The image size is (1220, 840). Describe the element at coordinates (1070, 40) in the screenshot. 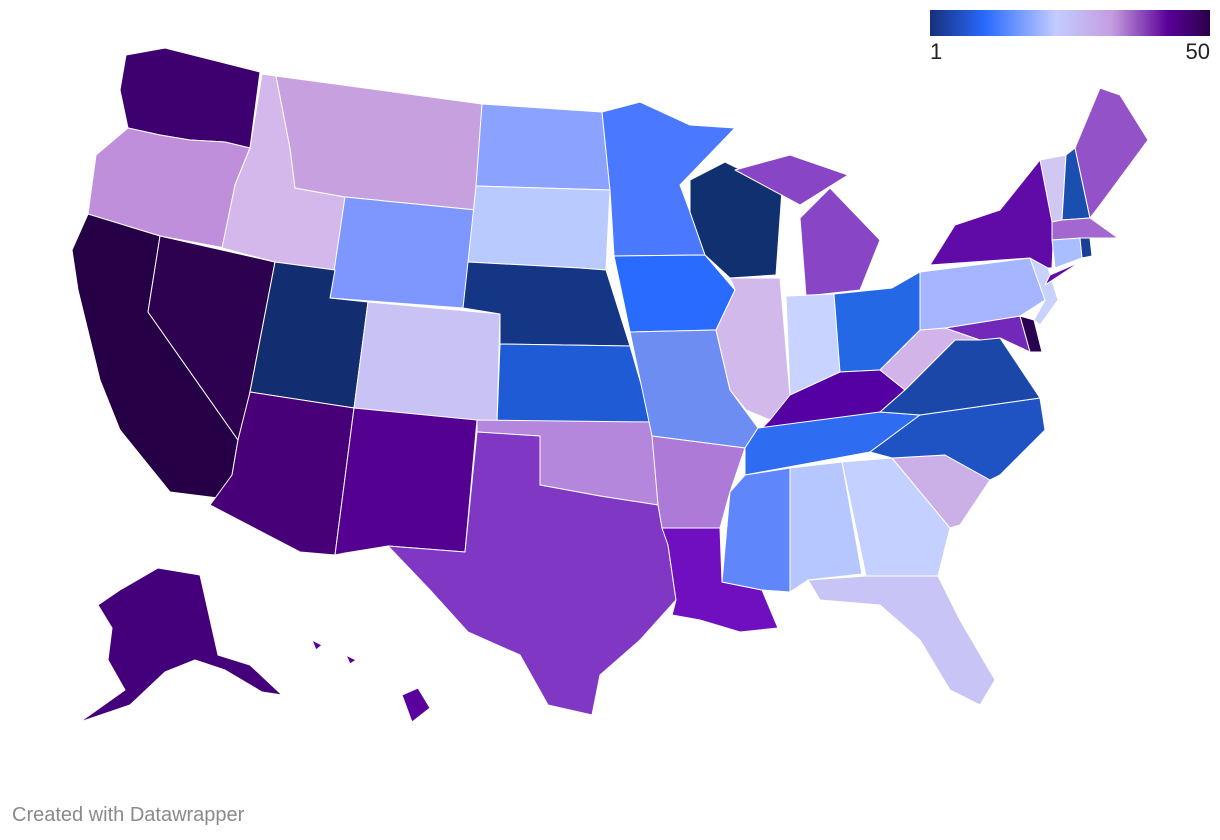

I see `color-legend: 1 50` at that location.